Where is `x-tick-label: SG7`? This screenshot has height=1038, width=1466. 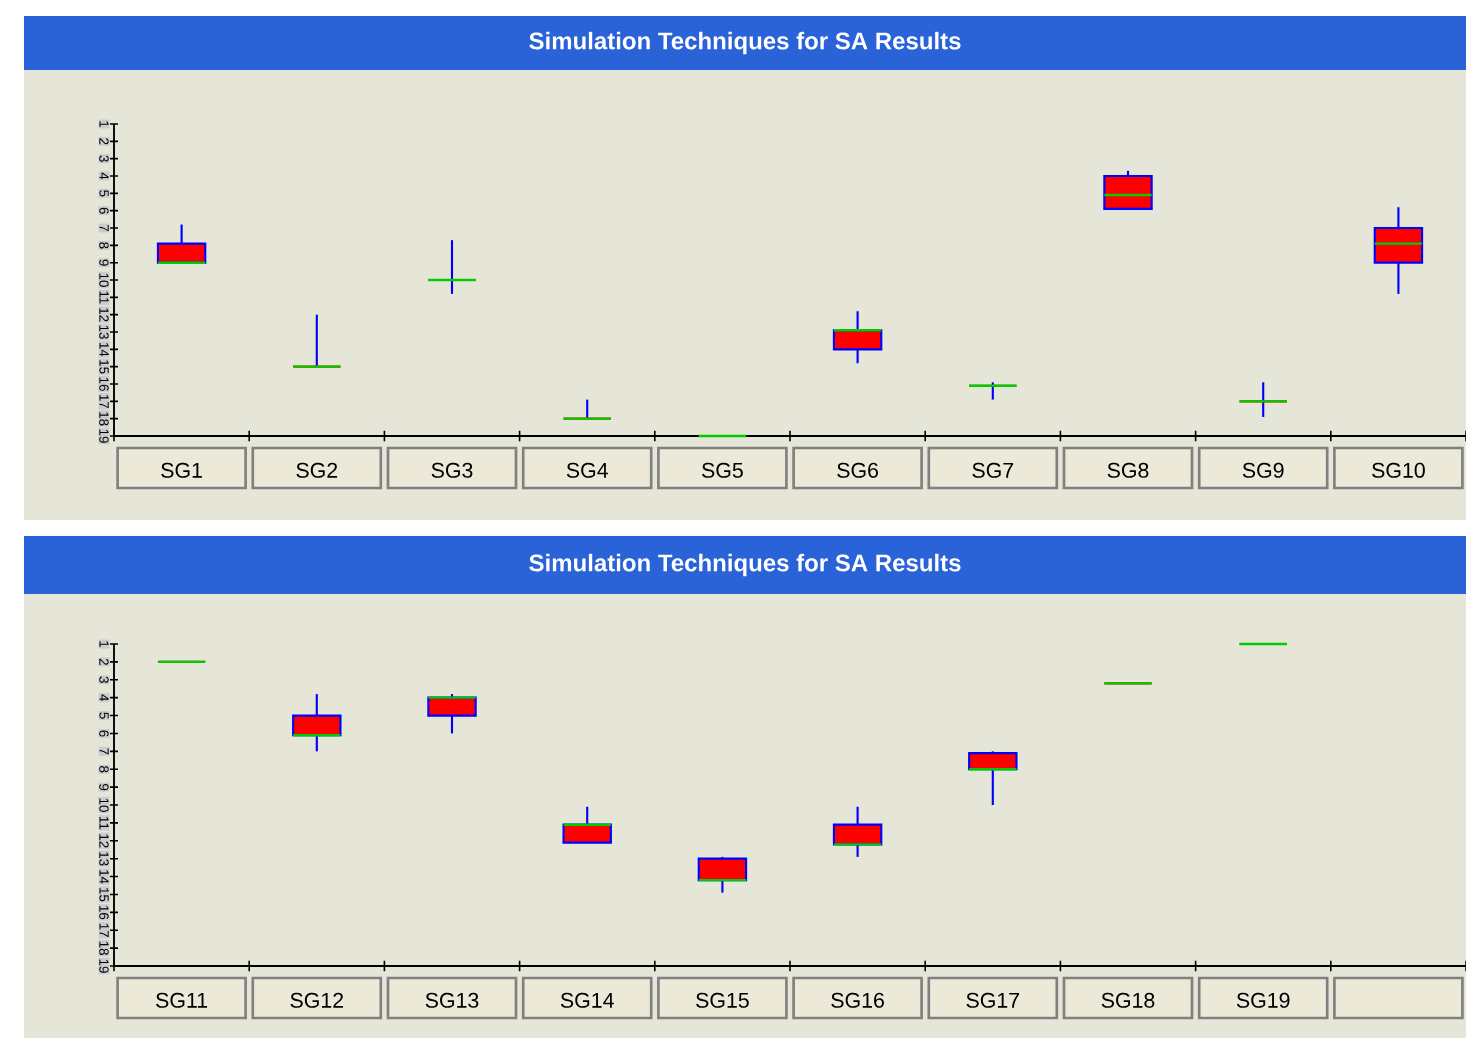 x-tick-label: SG7 is located at coordinates (993, 470).